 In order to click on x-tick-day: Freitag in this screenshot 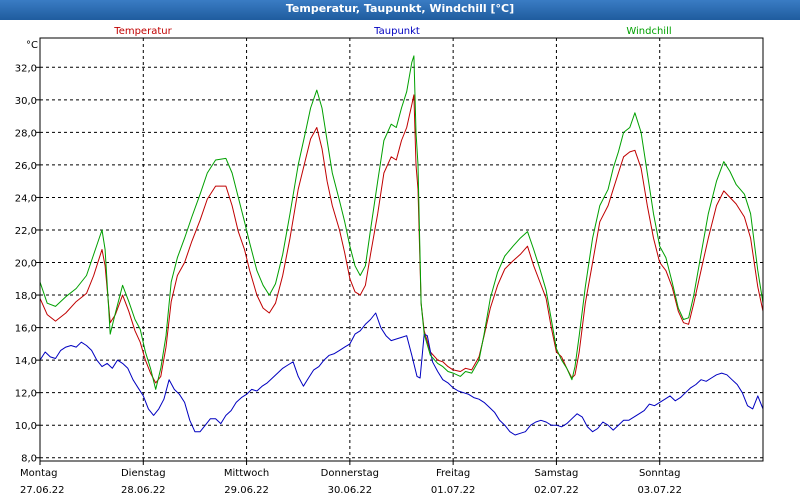, I will do `click(453, 473)`.